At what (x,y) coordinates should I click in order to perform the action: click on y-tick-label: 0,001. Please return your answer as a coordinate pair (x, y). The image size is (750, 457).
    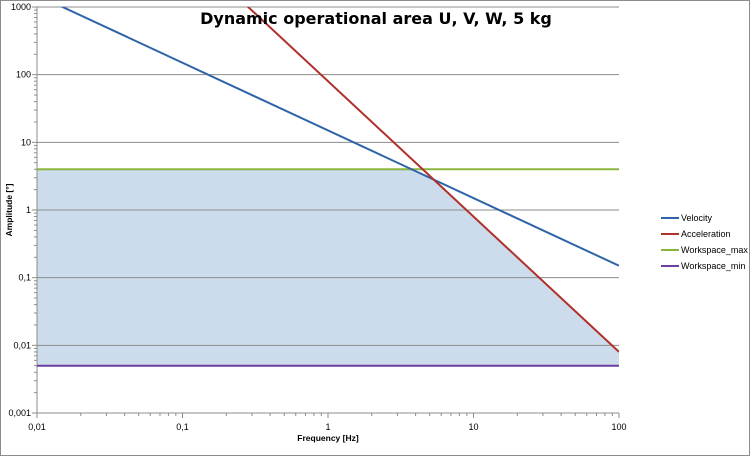
    Looking at the image, I should click on (19, 413).